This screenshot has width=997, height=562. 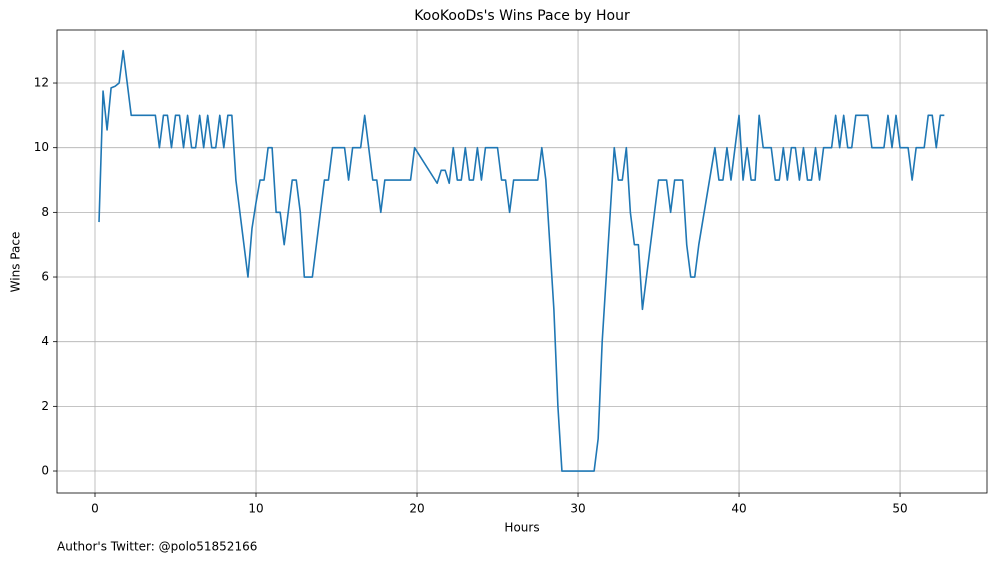 What do you see at coordinates (45, 341) in the screenshot?
I see `y-tick-label: 4` at bounding box center [45, 341].